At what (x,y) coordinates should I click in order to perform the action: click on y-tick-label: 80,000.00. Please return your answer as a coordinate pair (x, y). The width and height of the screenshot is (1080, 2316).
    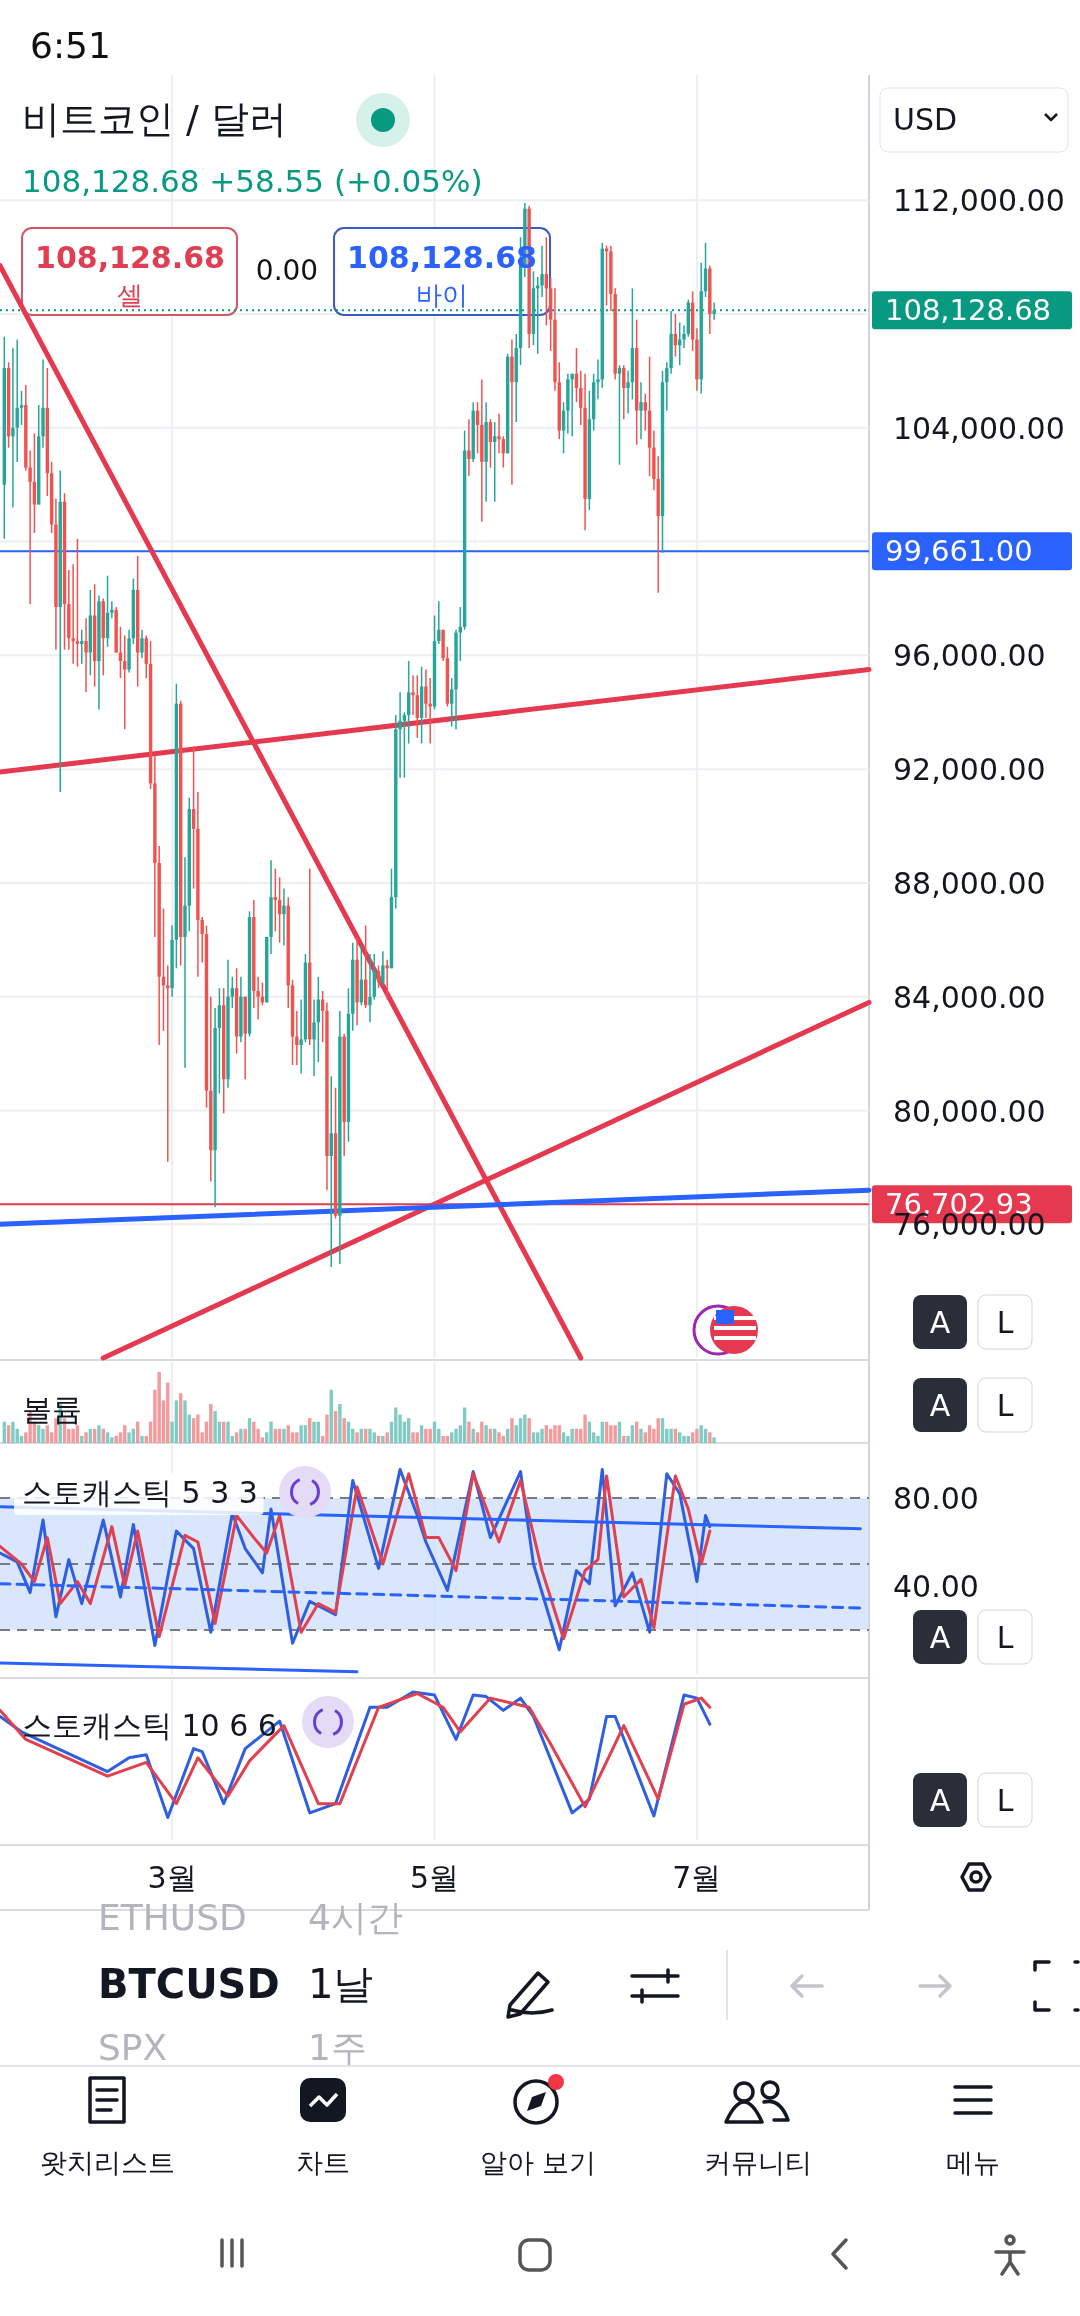
    Looking at the image, I should click on (969, 1111).